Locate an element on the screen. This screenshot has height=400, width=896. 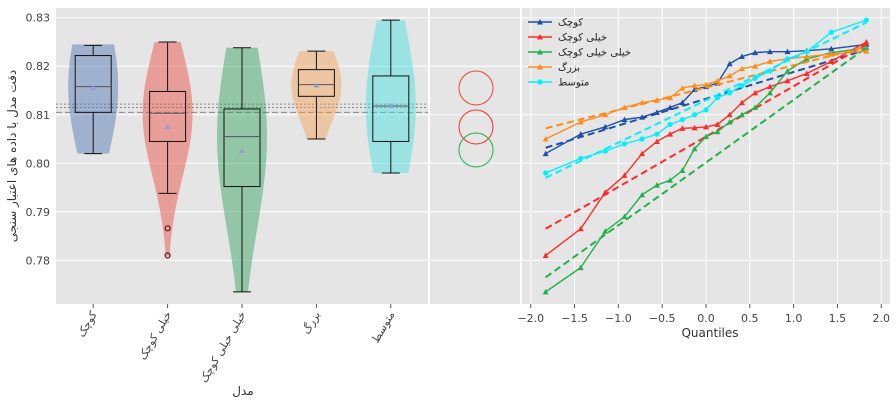
x-tick-label: 0.0 is located at coordinates (706, 318).